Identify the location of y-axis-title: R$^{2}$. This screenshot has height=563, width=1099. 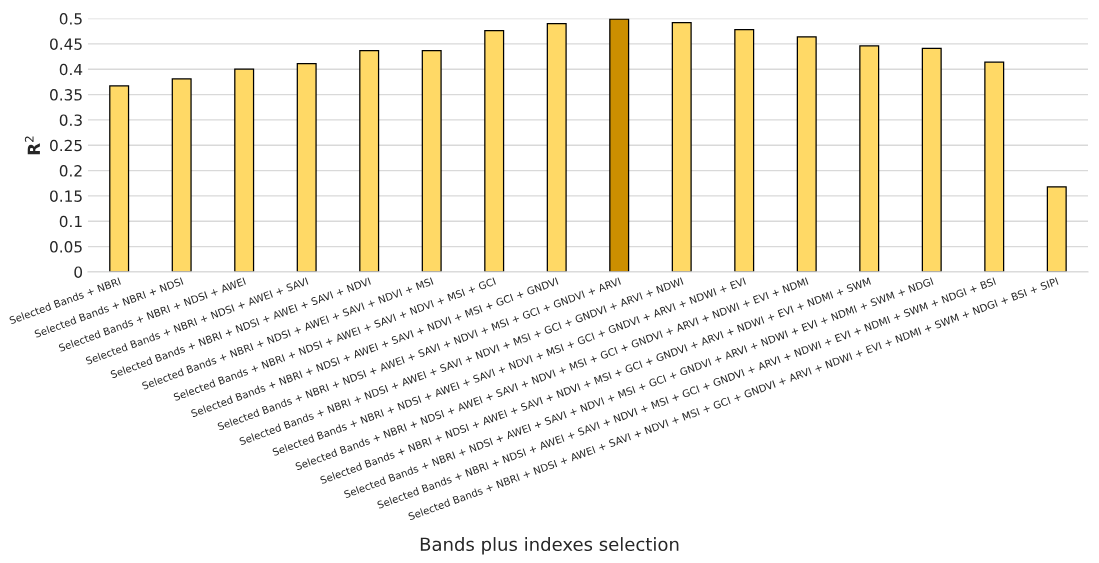
(32, 145).